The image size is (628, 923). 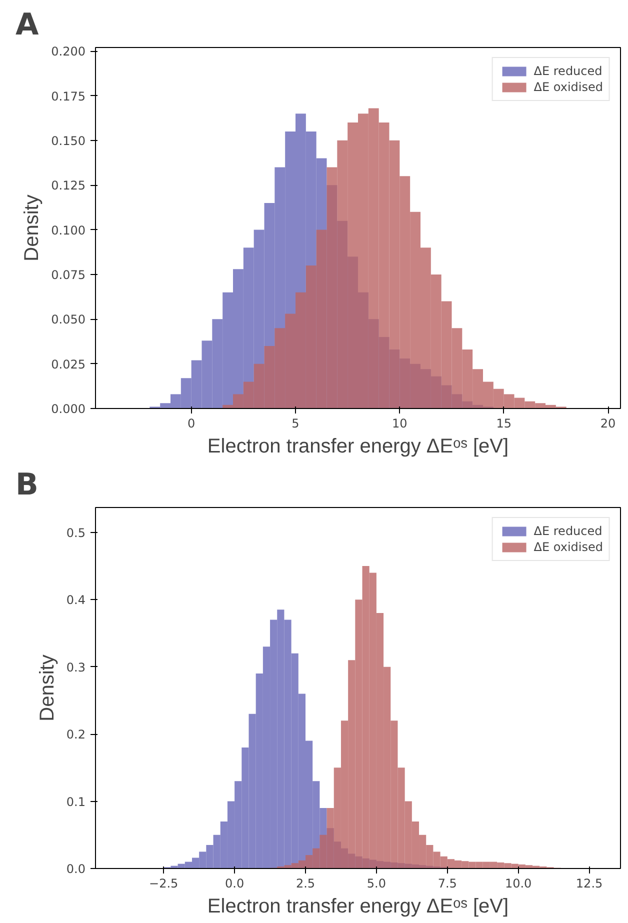 I want to click on y-tick-label: 0.200, so click(x=68, y=51).